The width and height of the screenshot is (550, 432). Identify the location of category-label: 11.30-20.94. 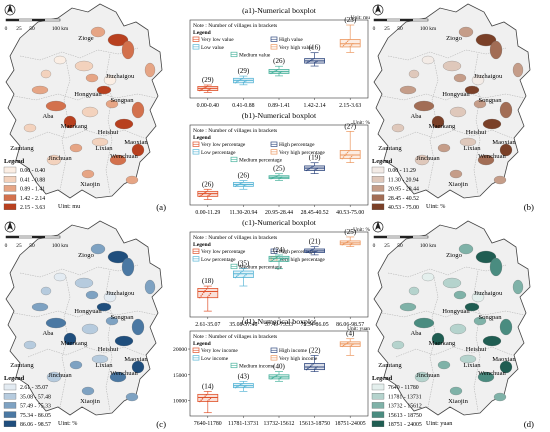
(243, 213).